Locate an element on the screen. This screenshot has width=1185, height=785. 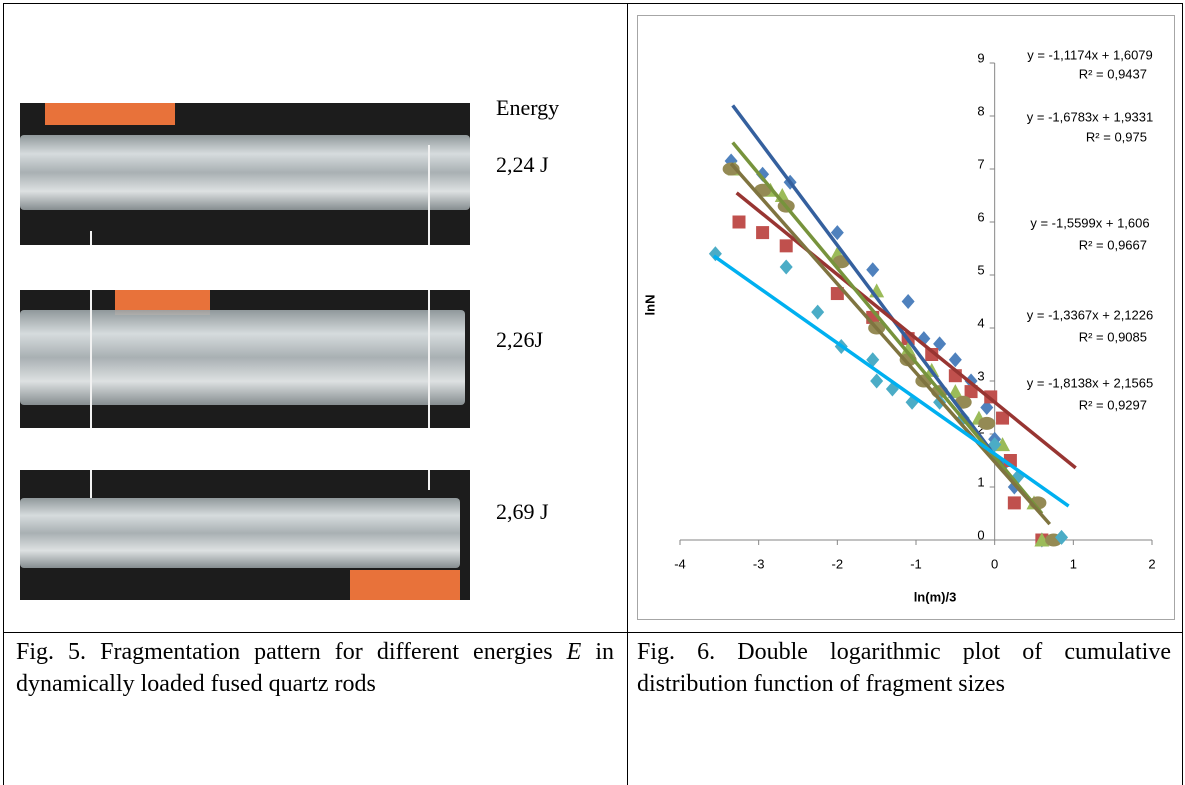
y-tick-label: 1 is located at coordinates (980, 481).